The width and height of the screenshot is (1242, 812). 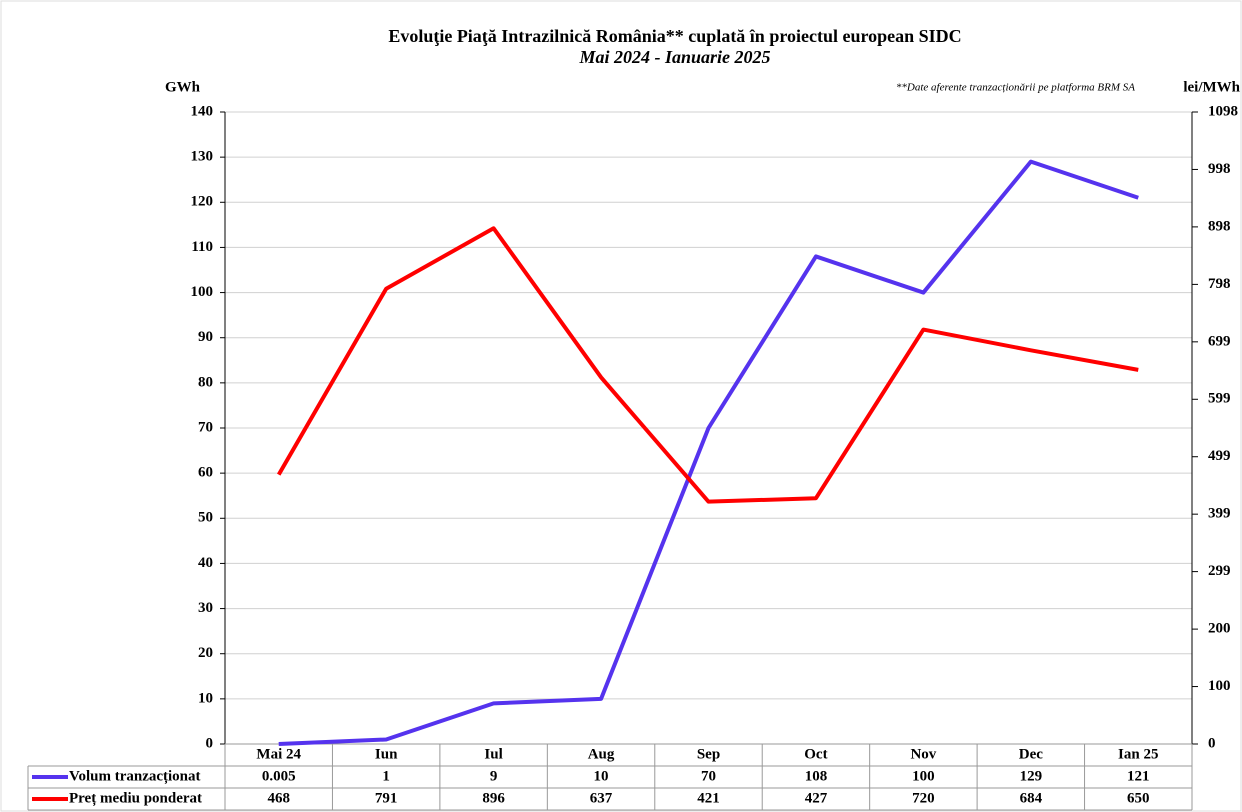 What do you see at coordinates (601, 754) in the screenshot?
I see `x-tick-label: Aug` at bounding box center [601, 754].